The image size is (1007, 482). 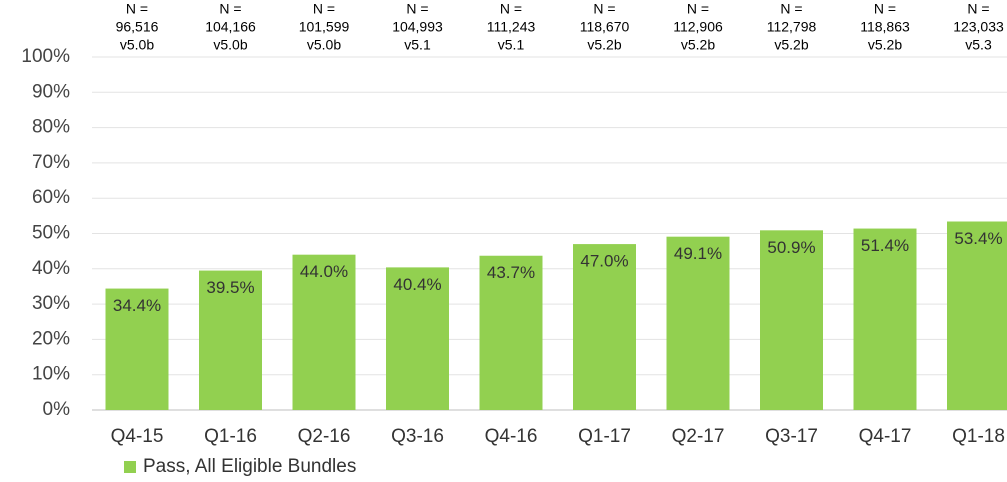 I want to click on n-count: 118,670, so click(x=605, y=27).